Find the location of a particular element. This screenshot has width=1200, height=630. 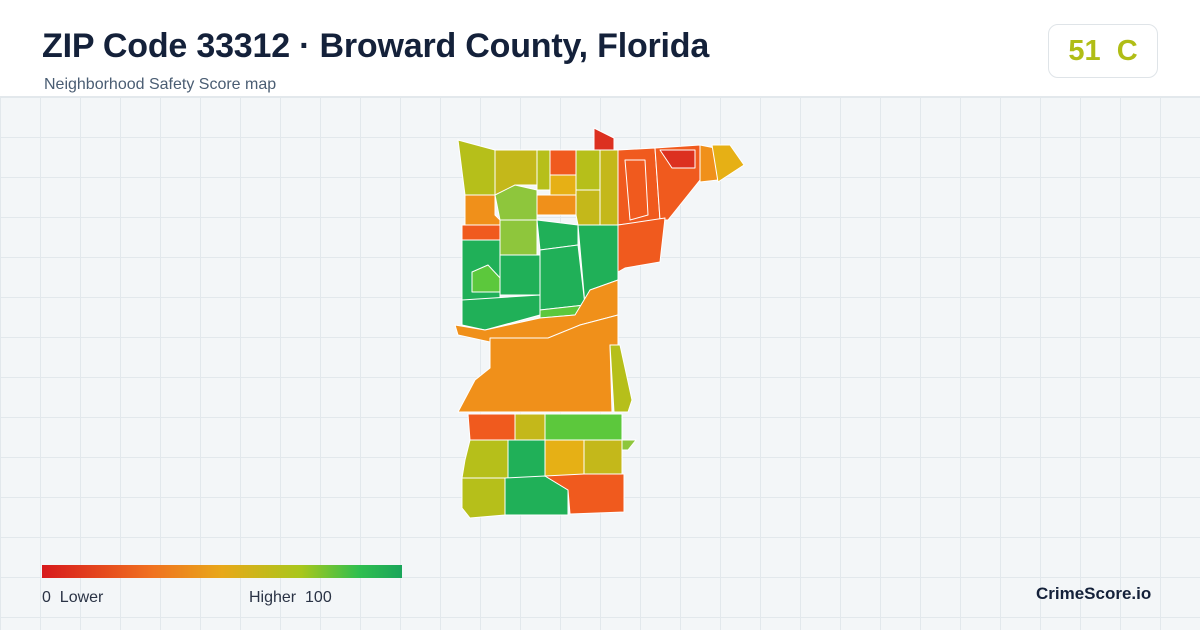

safety-score-badge: 51 C is located at coordinates (1103, 51).